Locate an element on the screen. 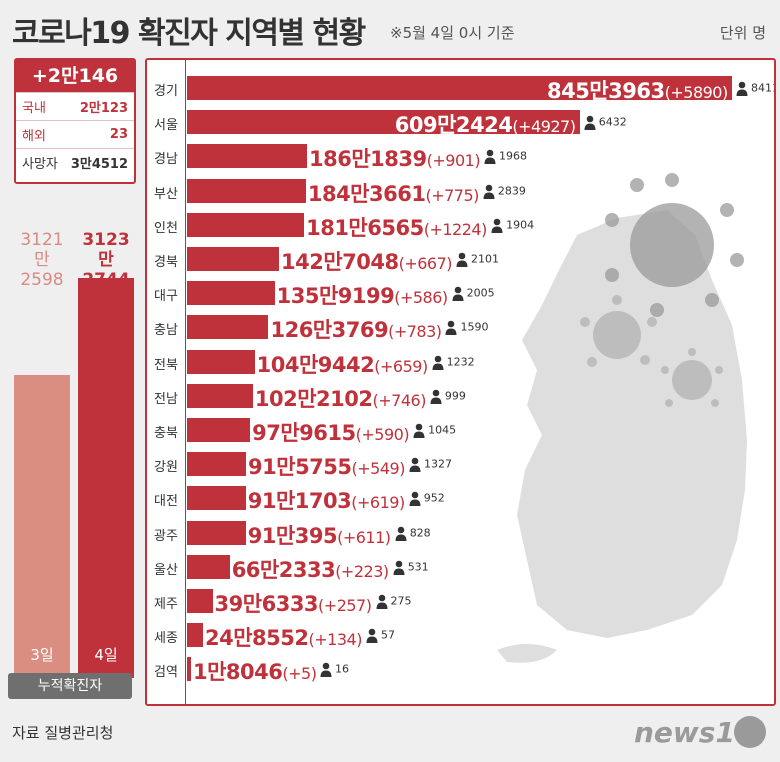 The height and width of the screenshot is (762, 780). region-increase: (+746) is located at coordinates (399, 400).